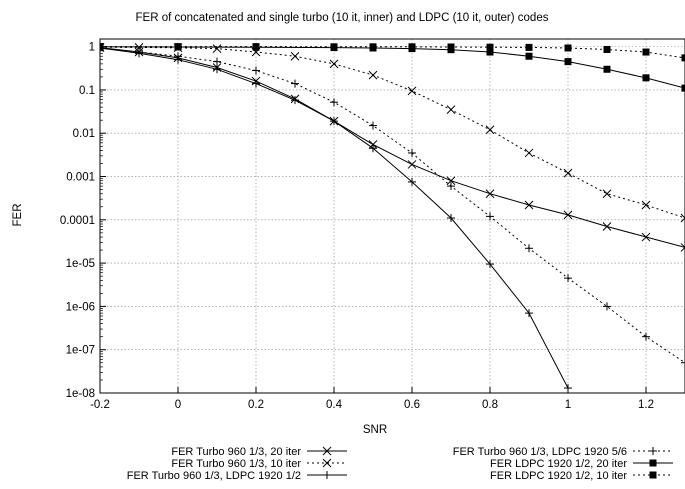 The image size is (685, 489). Describe the element at coordinates (100, 405) in the screenshot. I see `x-tick-label: -0.2` at that location.